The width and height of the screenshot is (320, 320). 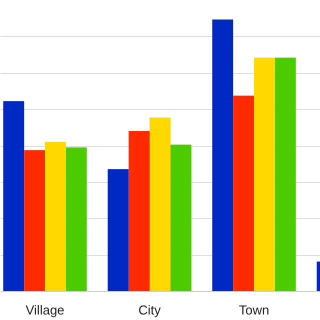 I want to click on x-tick-label: City, so click(x=150, y=310).